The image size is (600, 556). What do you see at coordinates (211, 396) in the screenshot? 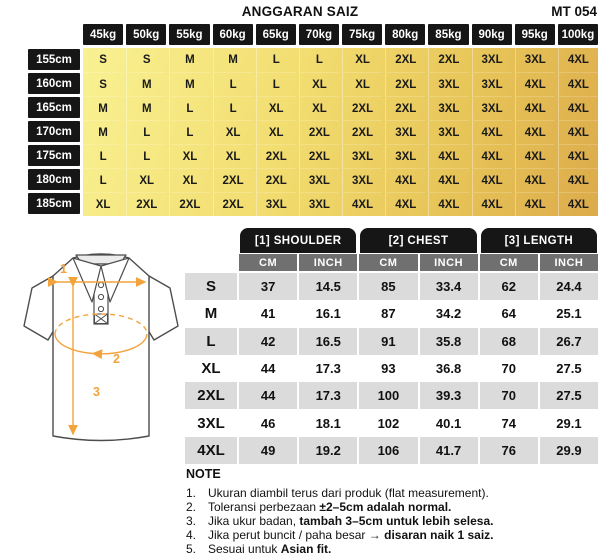
I see `size-label-cell: 2XL` at bounding box center [211, 396].